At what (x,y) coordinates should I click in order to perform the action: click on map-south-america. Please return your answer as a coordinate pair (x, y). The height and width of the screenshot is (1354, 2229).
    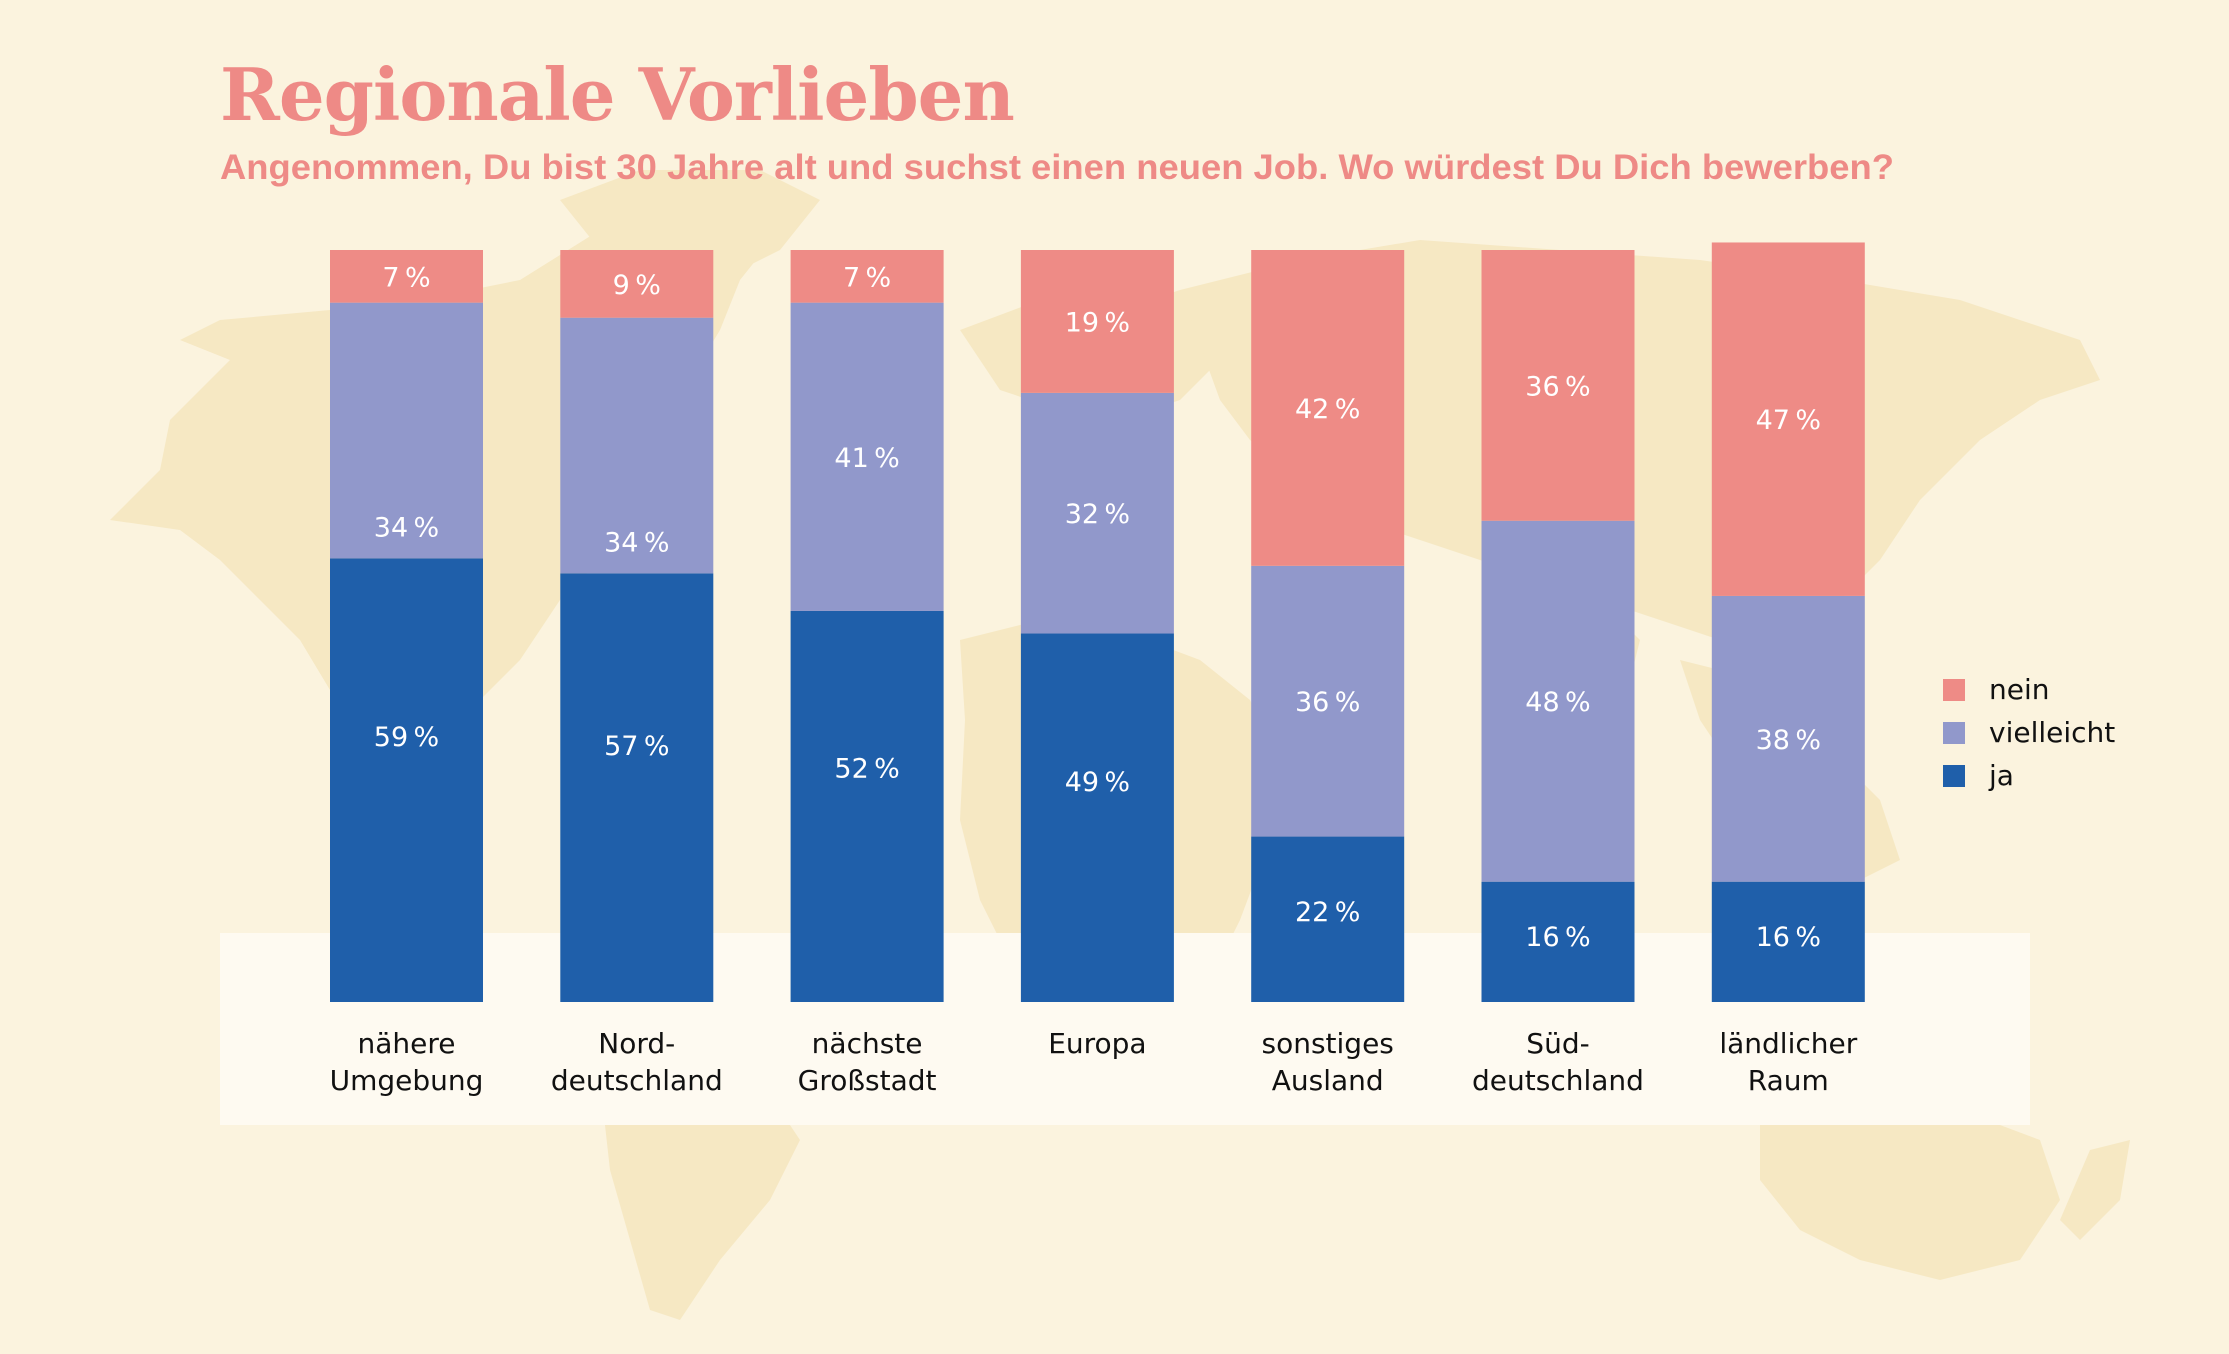
    Looking at the image, I should click on (700, 1190).